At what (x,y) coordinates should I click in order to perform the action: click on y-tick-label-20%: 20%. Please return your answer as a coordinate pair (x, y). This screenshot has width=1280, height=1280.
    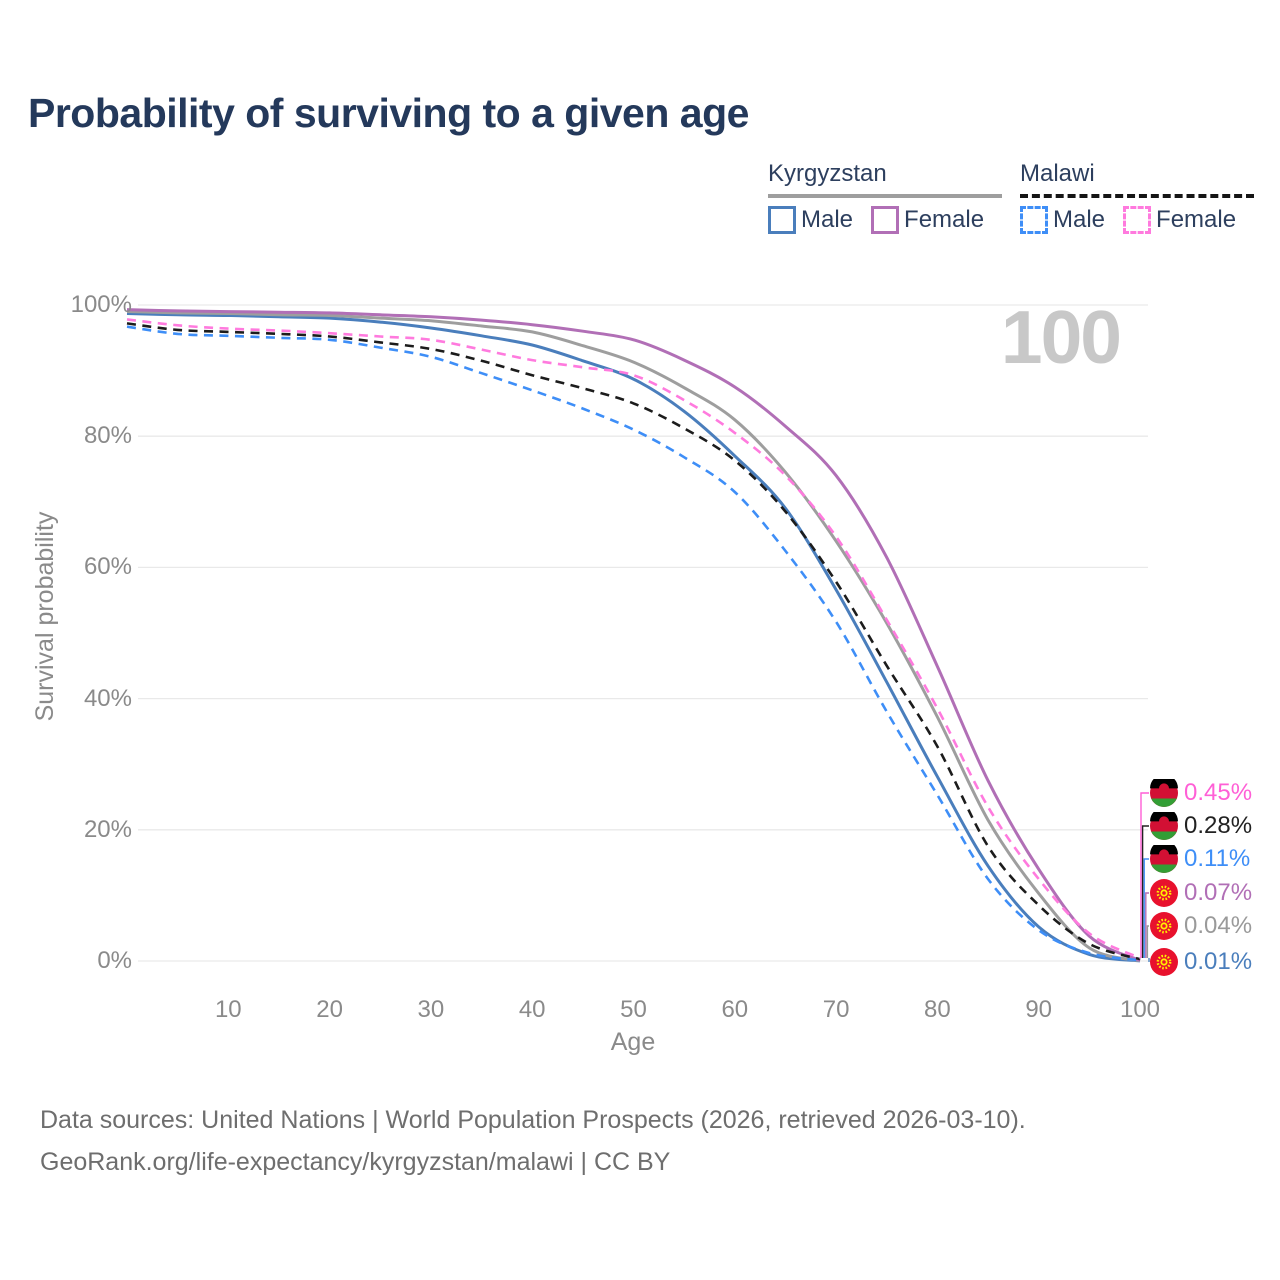
    Looking at the image, I should click on (107, 829).